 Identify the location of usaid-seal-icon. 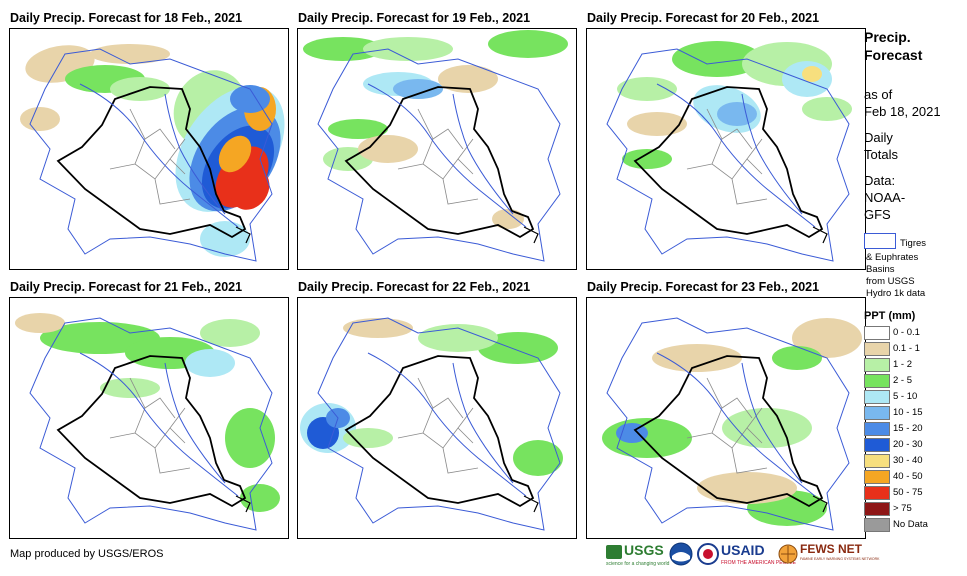
(708, 554).